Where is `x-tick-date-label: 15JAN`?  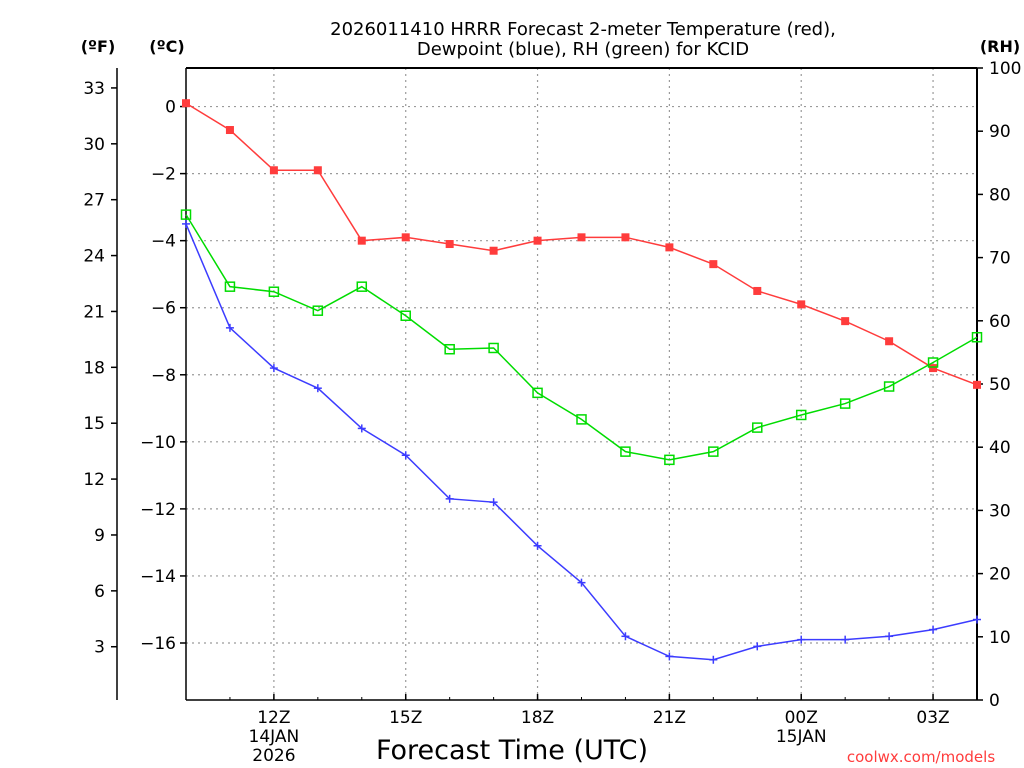
x-tick-date-label: 15JAN is located at coordinates (801, 737).